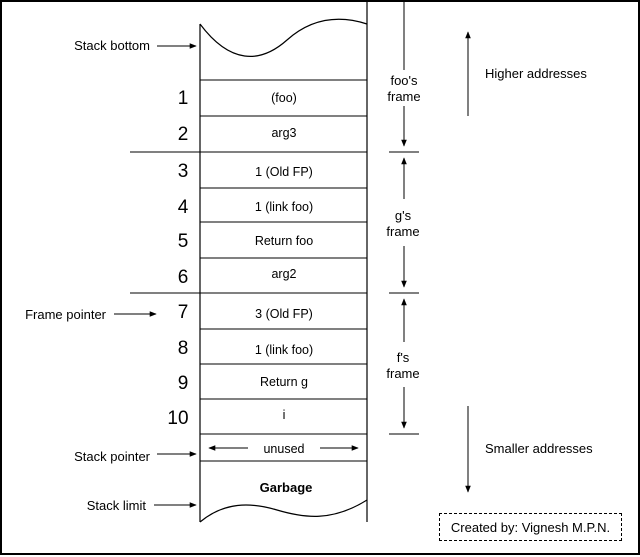  I want to click on f-frame-label: f's, so click(403, 357).